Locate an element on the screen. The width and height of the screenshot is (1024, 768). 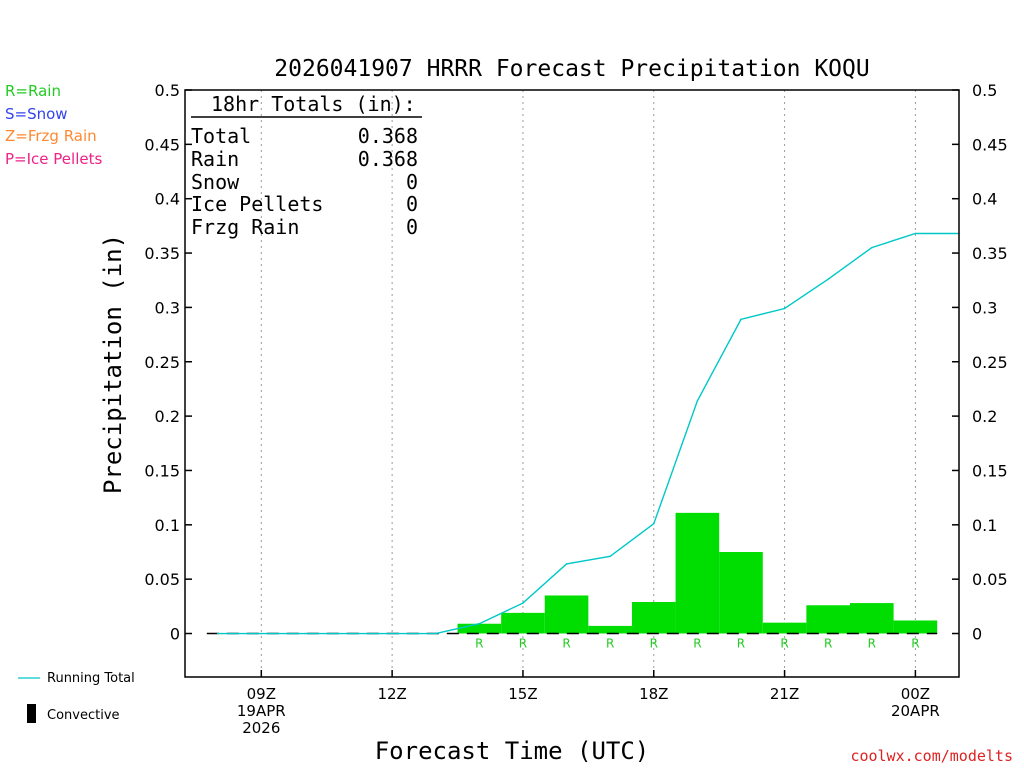
y-tick-label-left: 0.05 is located at coordinates (162, 579).